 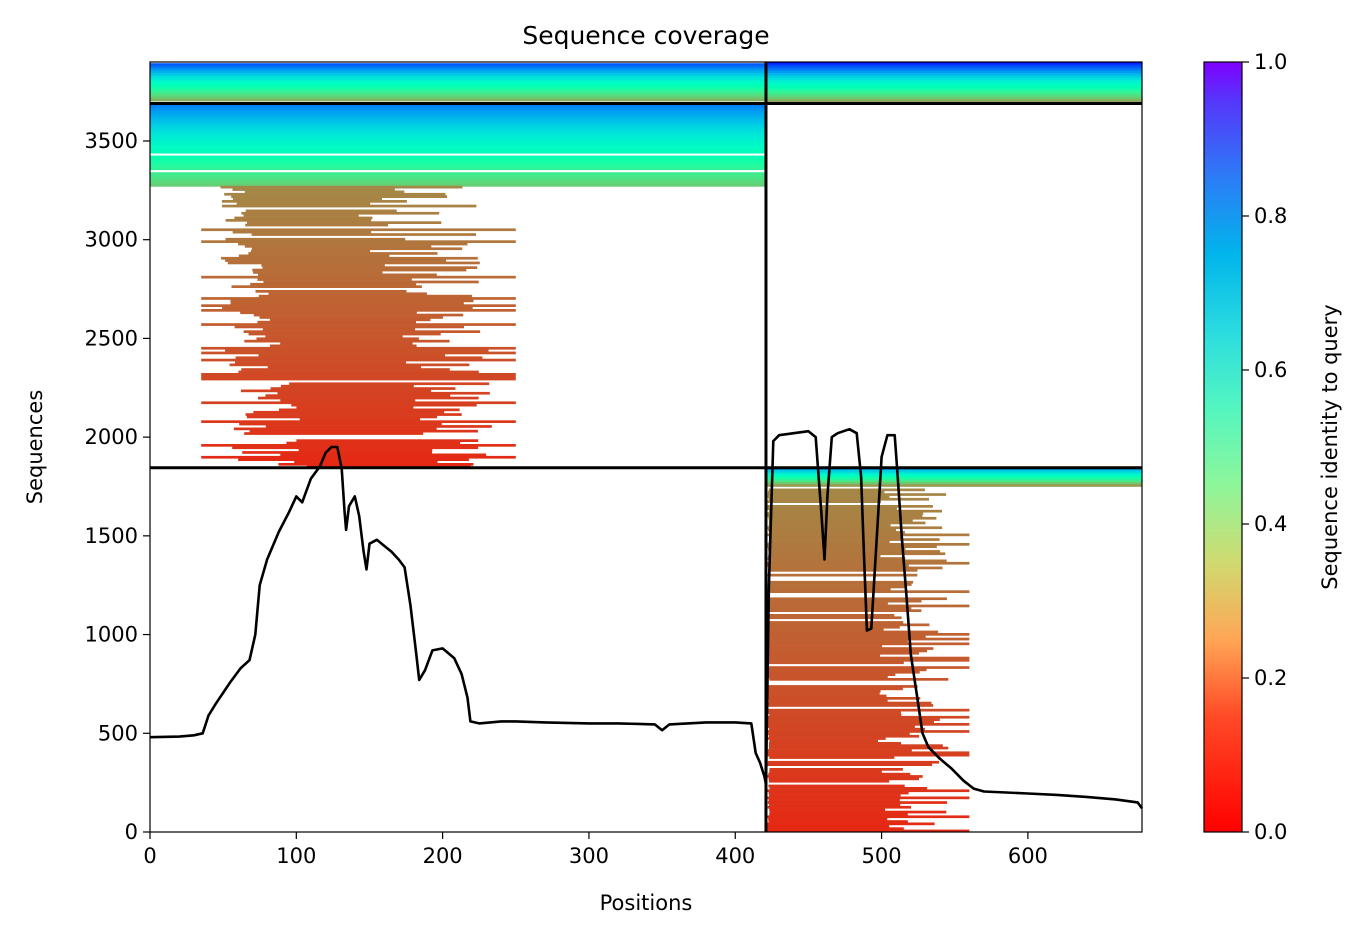 What do you see at coordinates (1270, 370) in the screenshot?
I see `colorbar-tick-label: 0.6` at bounding box center [1270, 370].